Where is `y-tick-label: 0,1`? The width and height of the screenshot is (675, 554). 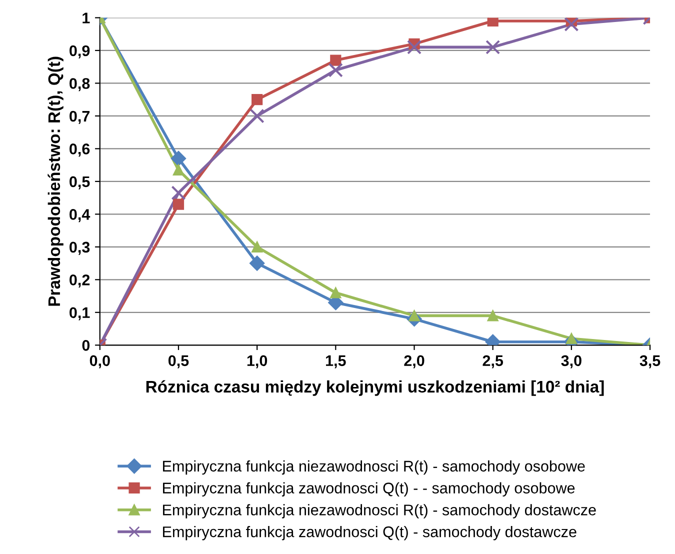
y-tick-label: 0,1 is located at coordinates (80, 313).